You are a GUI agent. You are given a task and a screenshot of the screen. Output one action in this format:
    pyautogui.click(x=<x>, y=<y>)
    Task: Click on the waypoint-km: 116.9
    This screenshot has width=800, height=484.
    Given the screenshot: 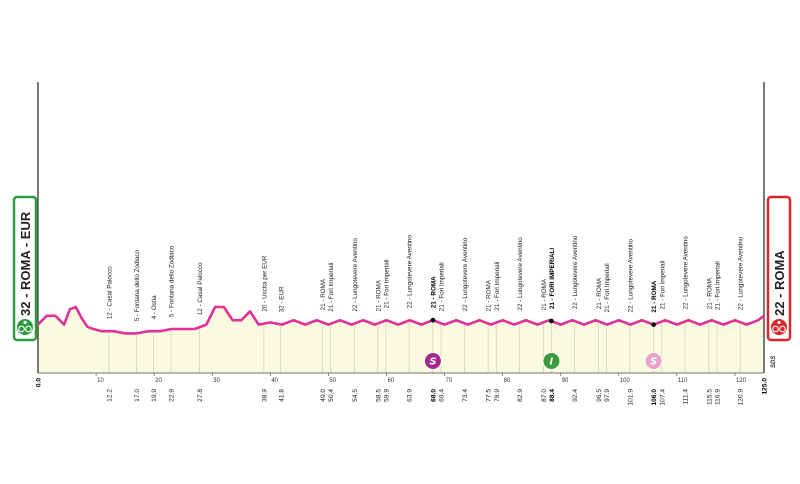 What is the action you would take?
    pyautogui.click(x=717, y=397)
    